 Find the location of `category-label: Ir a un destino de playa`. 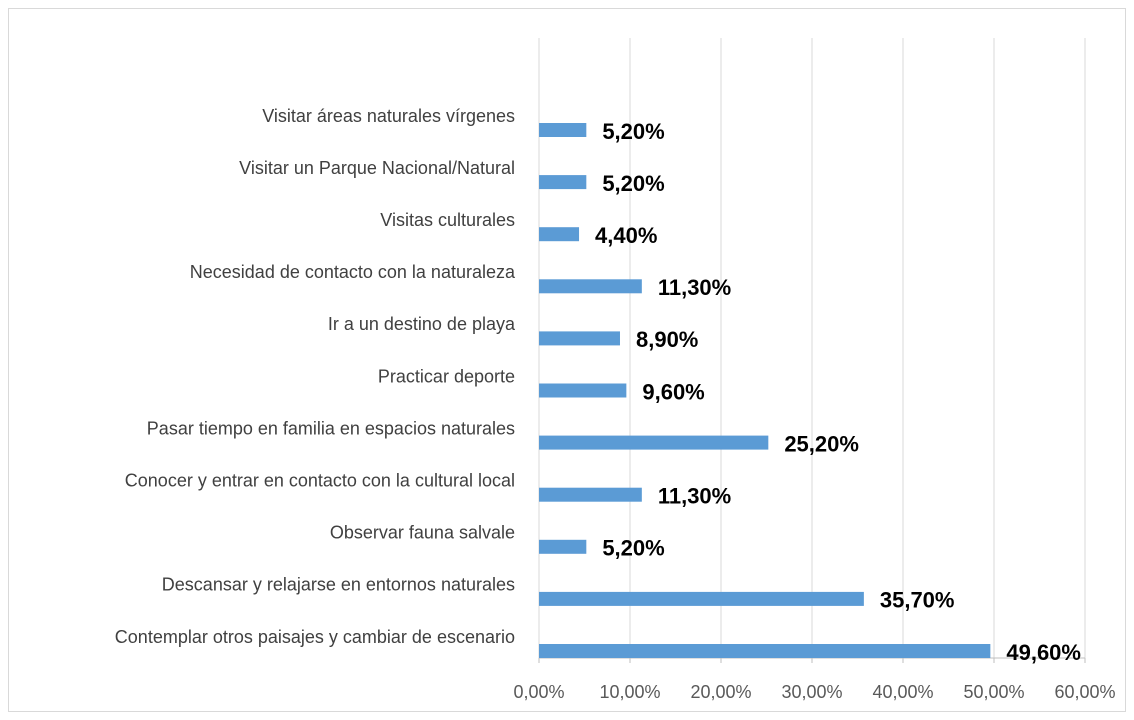

category-label: Ir a un destino de playa is located at coordinates (422, 324).